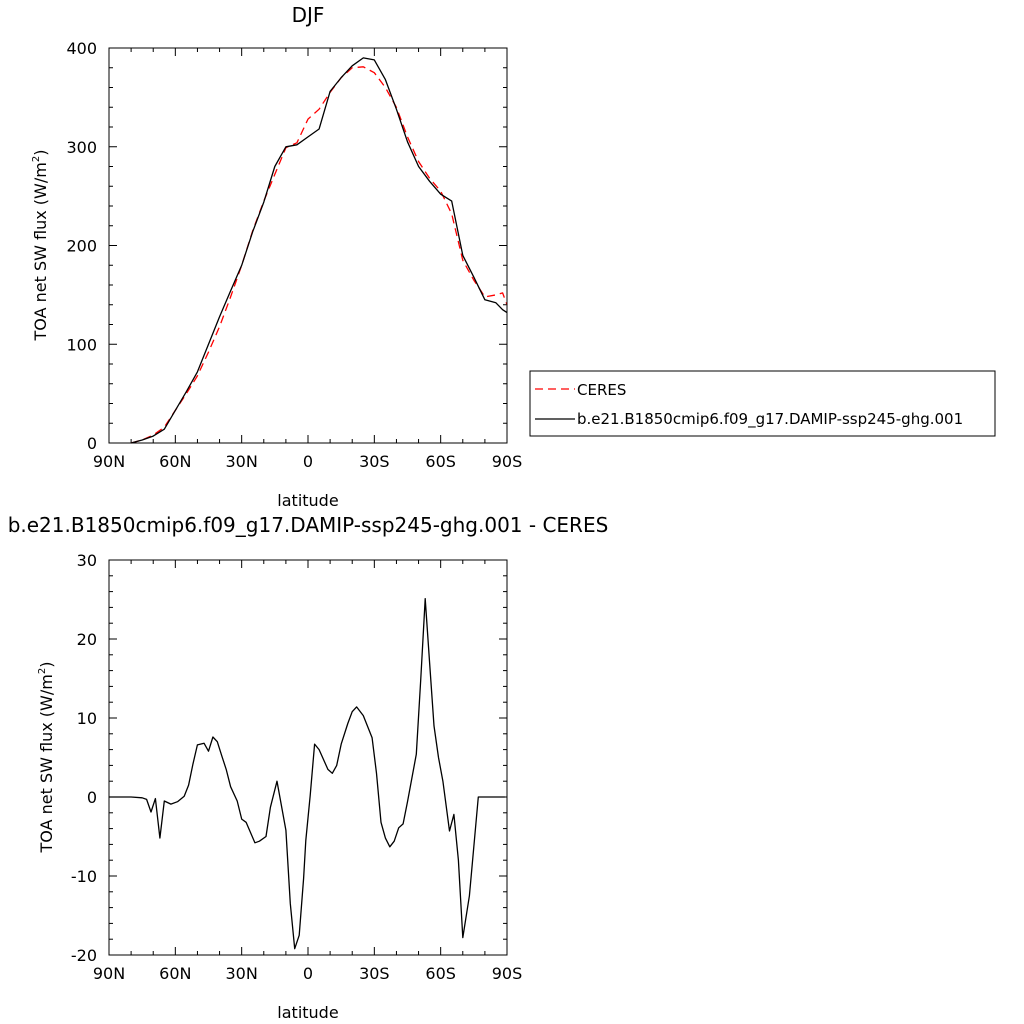 The height and width of the screenshot is (1024, 1024). I want to click on legend-box, so click(762, 403).